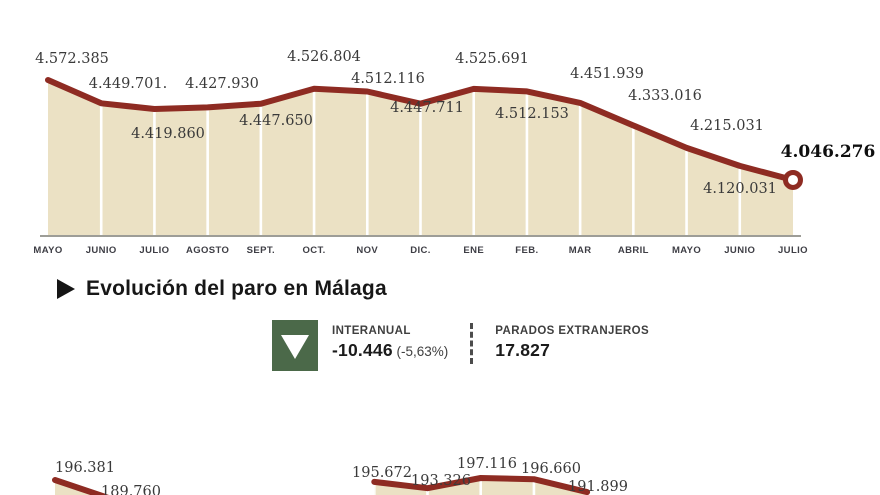 The height and width of the screenshot is (495, 880). Describe the element at coordinates (607, 74) in the screenshot. I see `value-label: 4.451.939` at that location.